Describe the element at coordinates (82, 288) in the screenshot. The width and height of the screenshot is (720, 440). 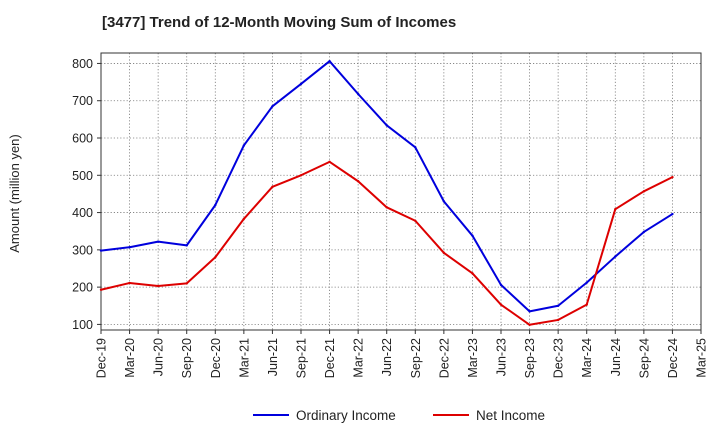
I see `y-tick-label: 200` at that location.